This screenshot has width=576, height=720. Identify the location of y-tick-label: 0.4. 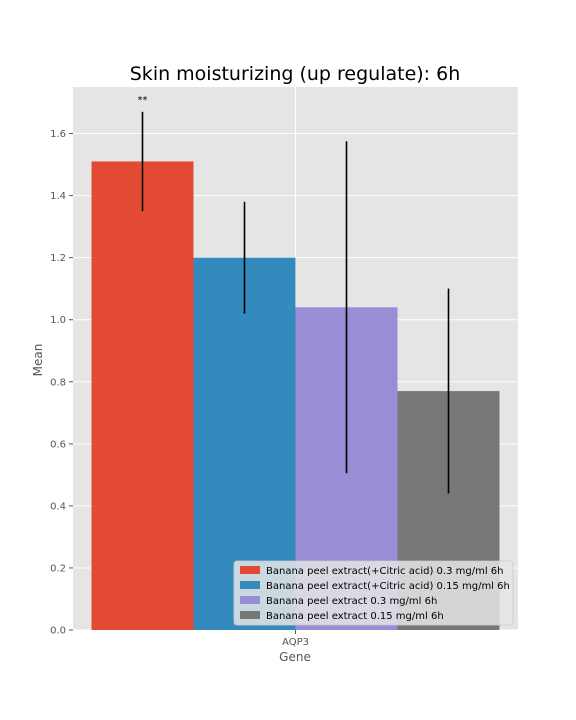
(58, 506).